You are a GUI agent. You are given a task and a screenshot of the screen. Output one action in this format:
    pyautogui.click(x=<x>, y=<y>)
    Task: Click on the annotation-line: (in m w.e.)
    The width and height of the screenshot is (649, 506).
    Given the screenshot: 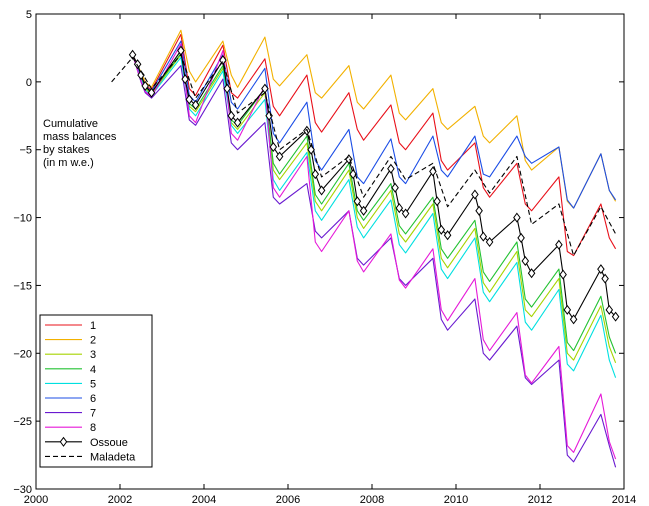 What is the action you would take?
    pyautogui.click(x=68, y=163)
    